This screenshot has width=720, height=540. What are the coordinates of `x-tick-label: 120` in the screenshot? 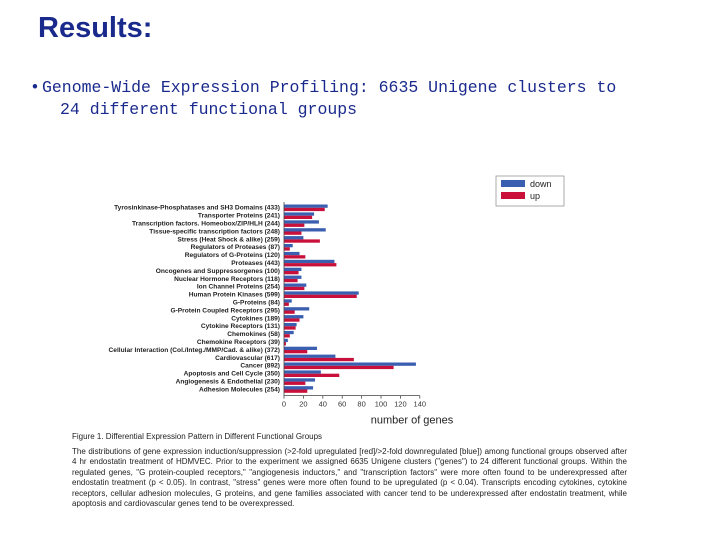 It's located at (400, 404).